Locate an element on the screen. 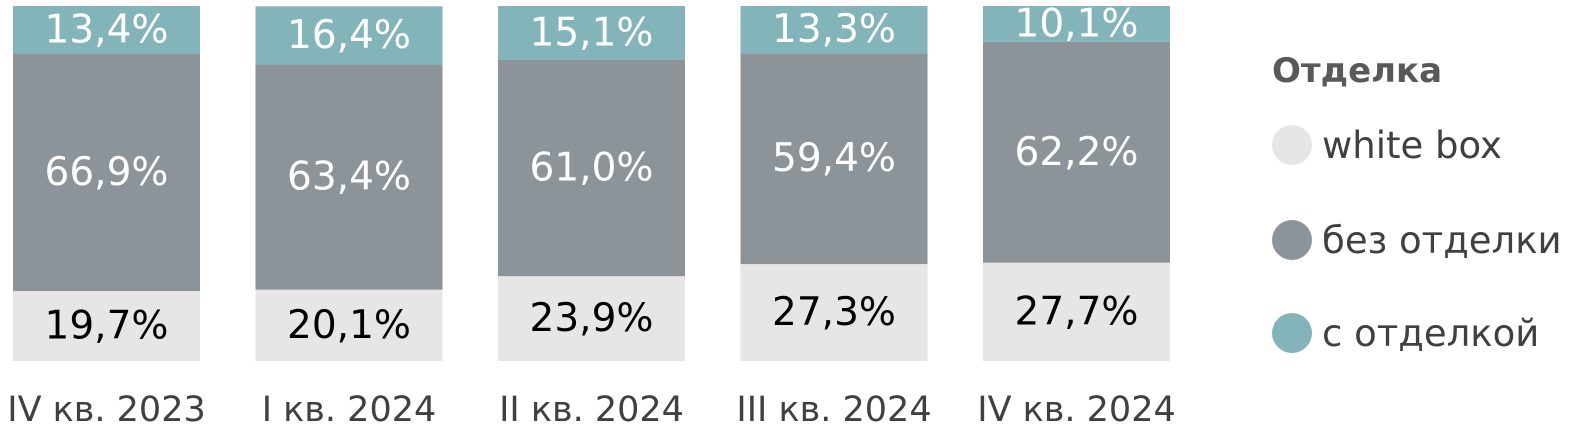 This screenshot has width=1574, height=434. legend-label-bez-otdelki: без отделки is located at coordinates (1442, 240).